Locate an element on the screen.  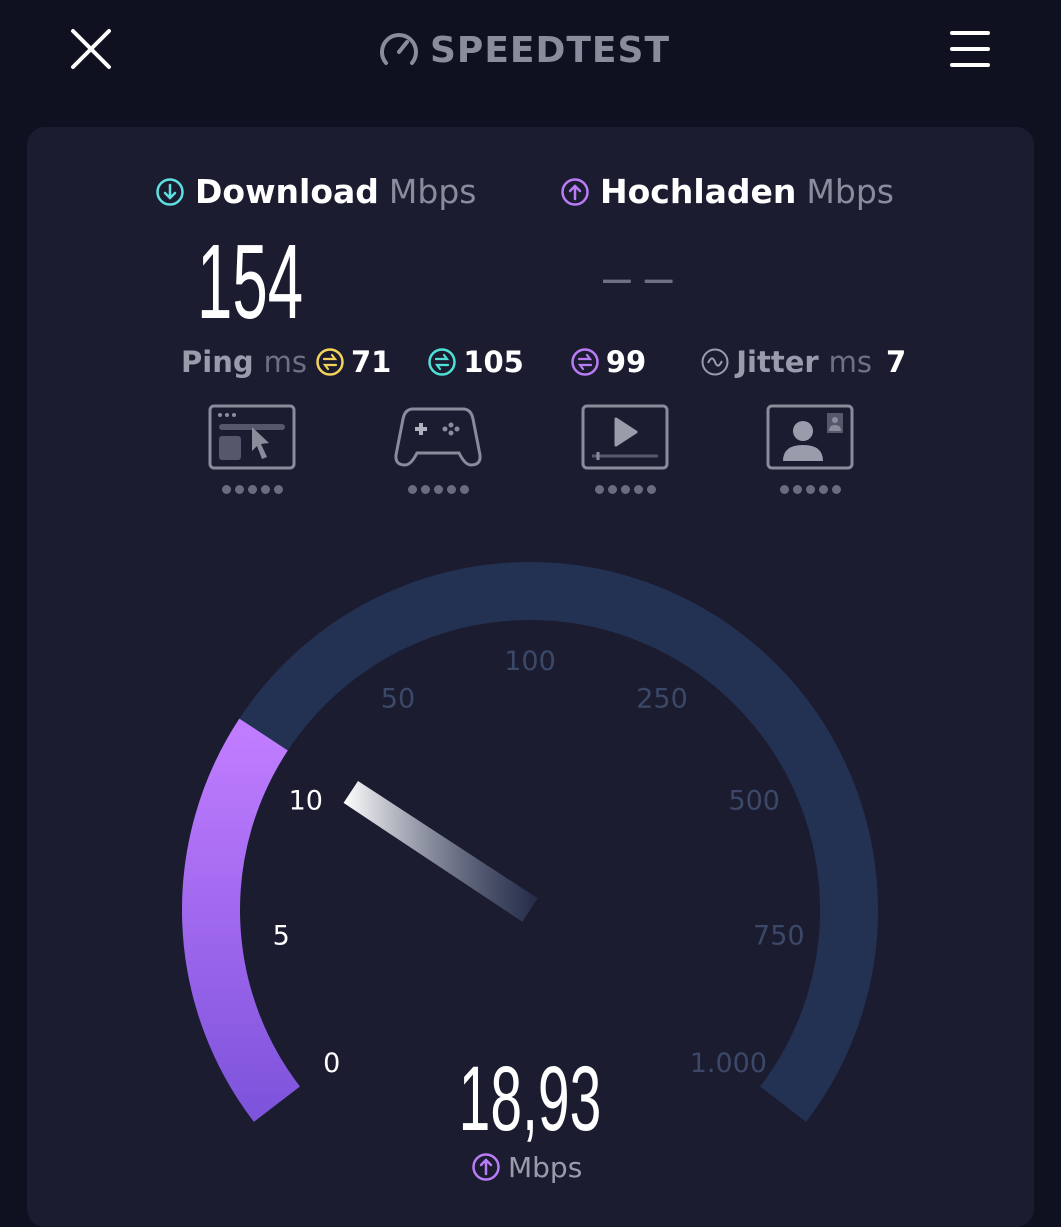
current-speed-unit: Mbps is located at coordinates (527, 1167).